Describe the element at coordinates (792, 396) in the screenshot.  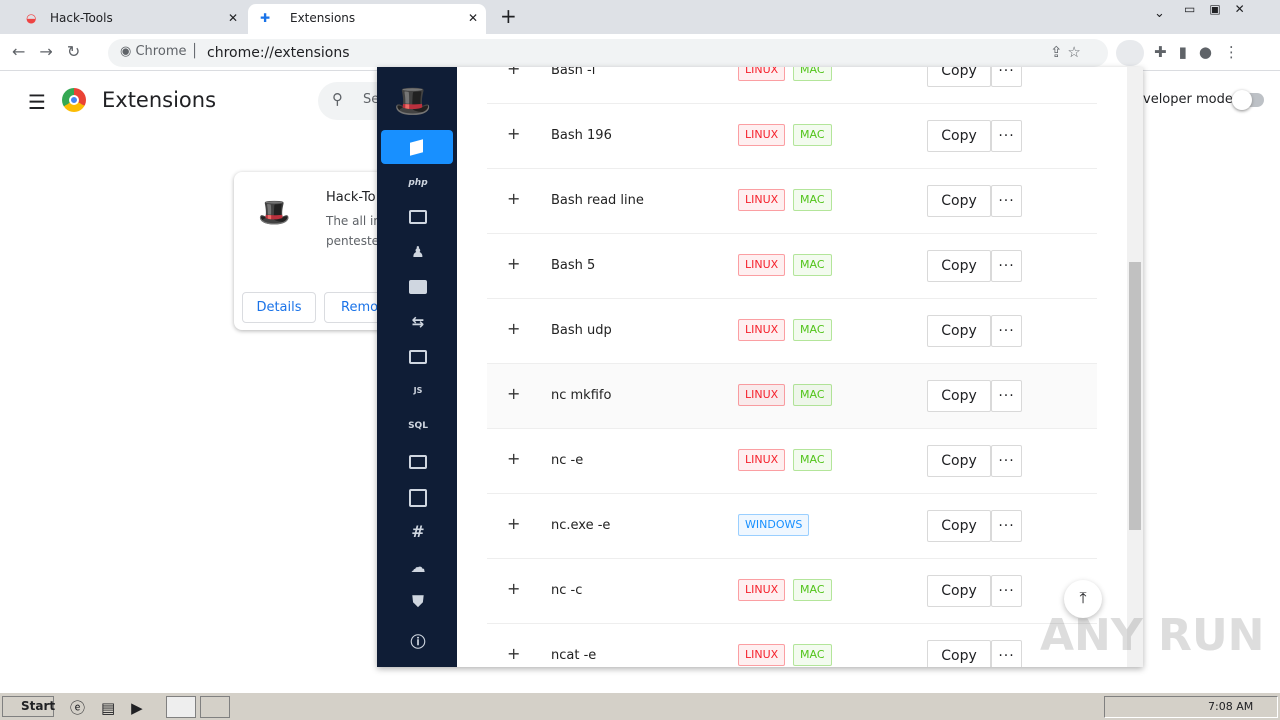
I see `payload-row: + nc mkfifo LINUX MAC Copy ···` at that location.